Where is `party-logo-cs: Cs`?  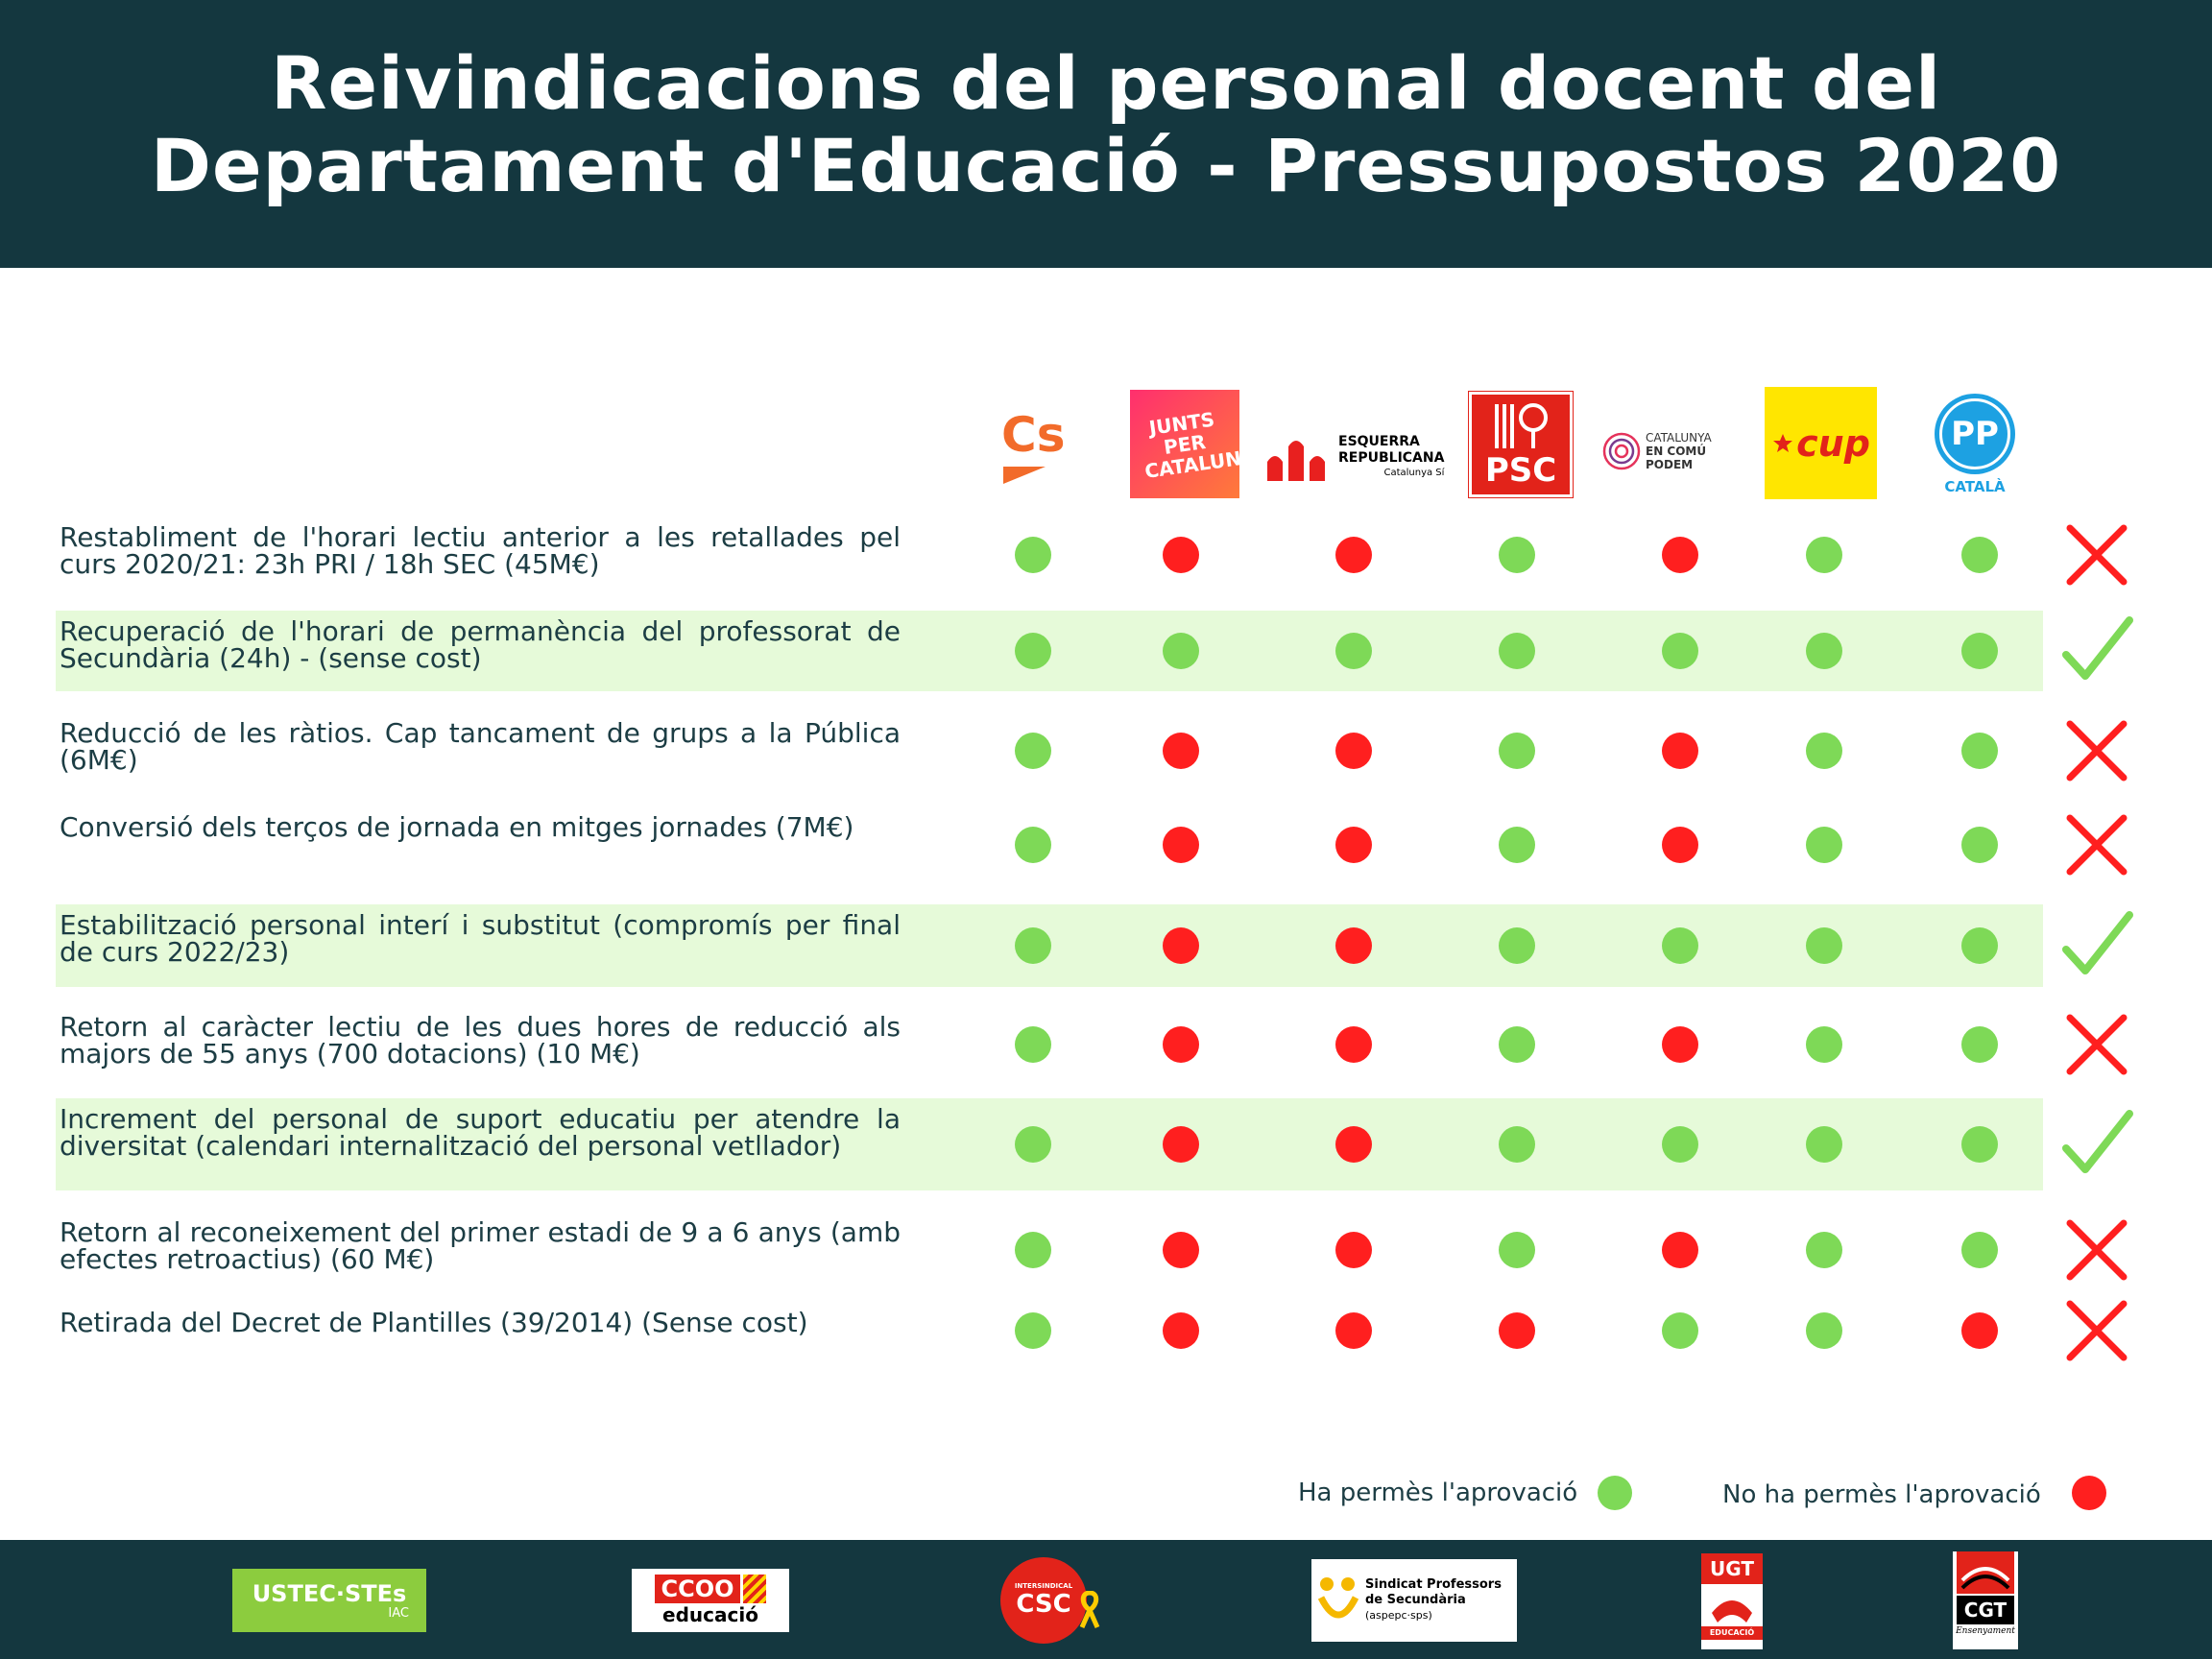 party-logo-cs: Cs is located at coordinates (1046, 446).